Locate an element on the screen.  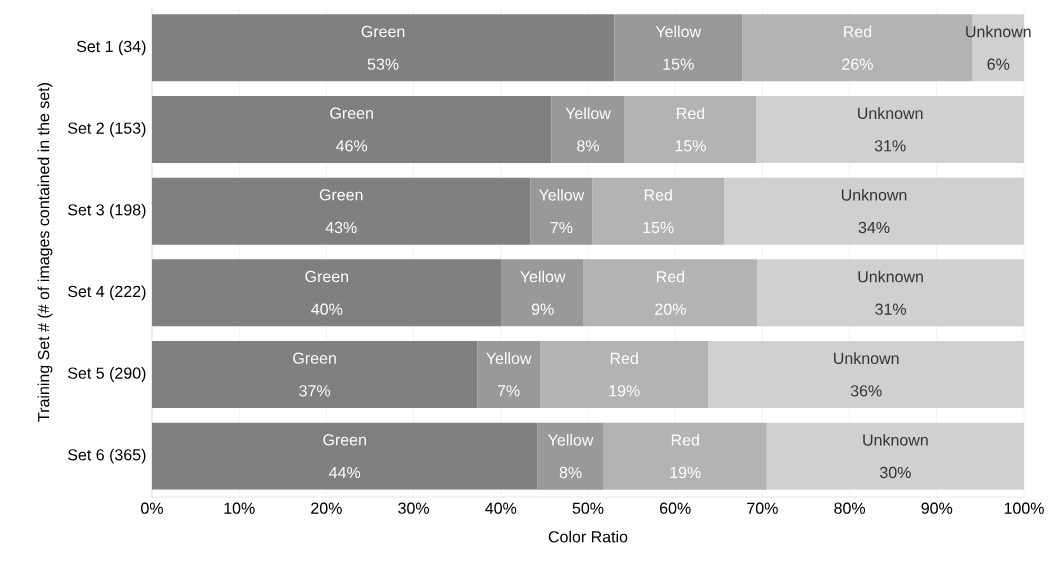
x-tick-label: 60% is located at coordinates (675, 508).